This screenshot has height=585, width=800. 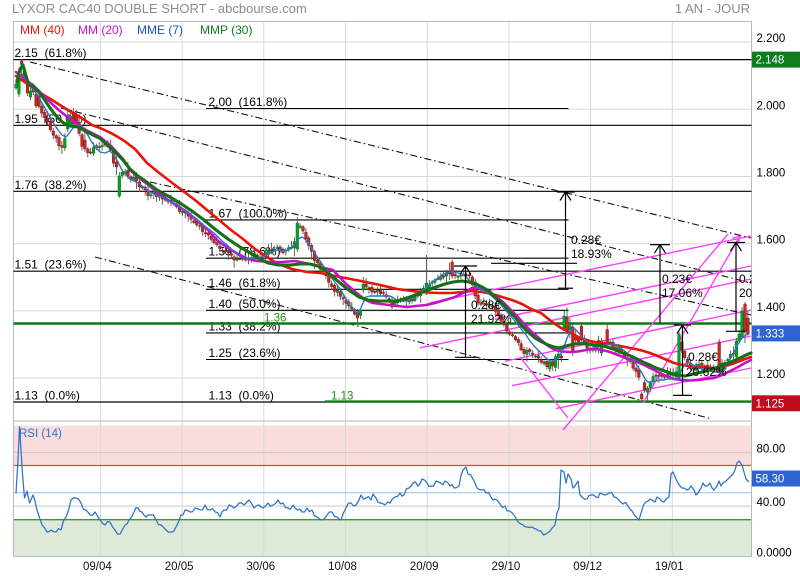 What do you see at coordinates (682, 293) in the screenshot?
I see `svg-text: 17.06%` at bounding box center [682, 293].